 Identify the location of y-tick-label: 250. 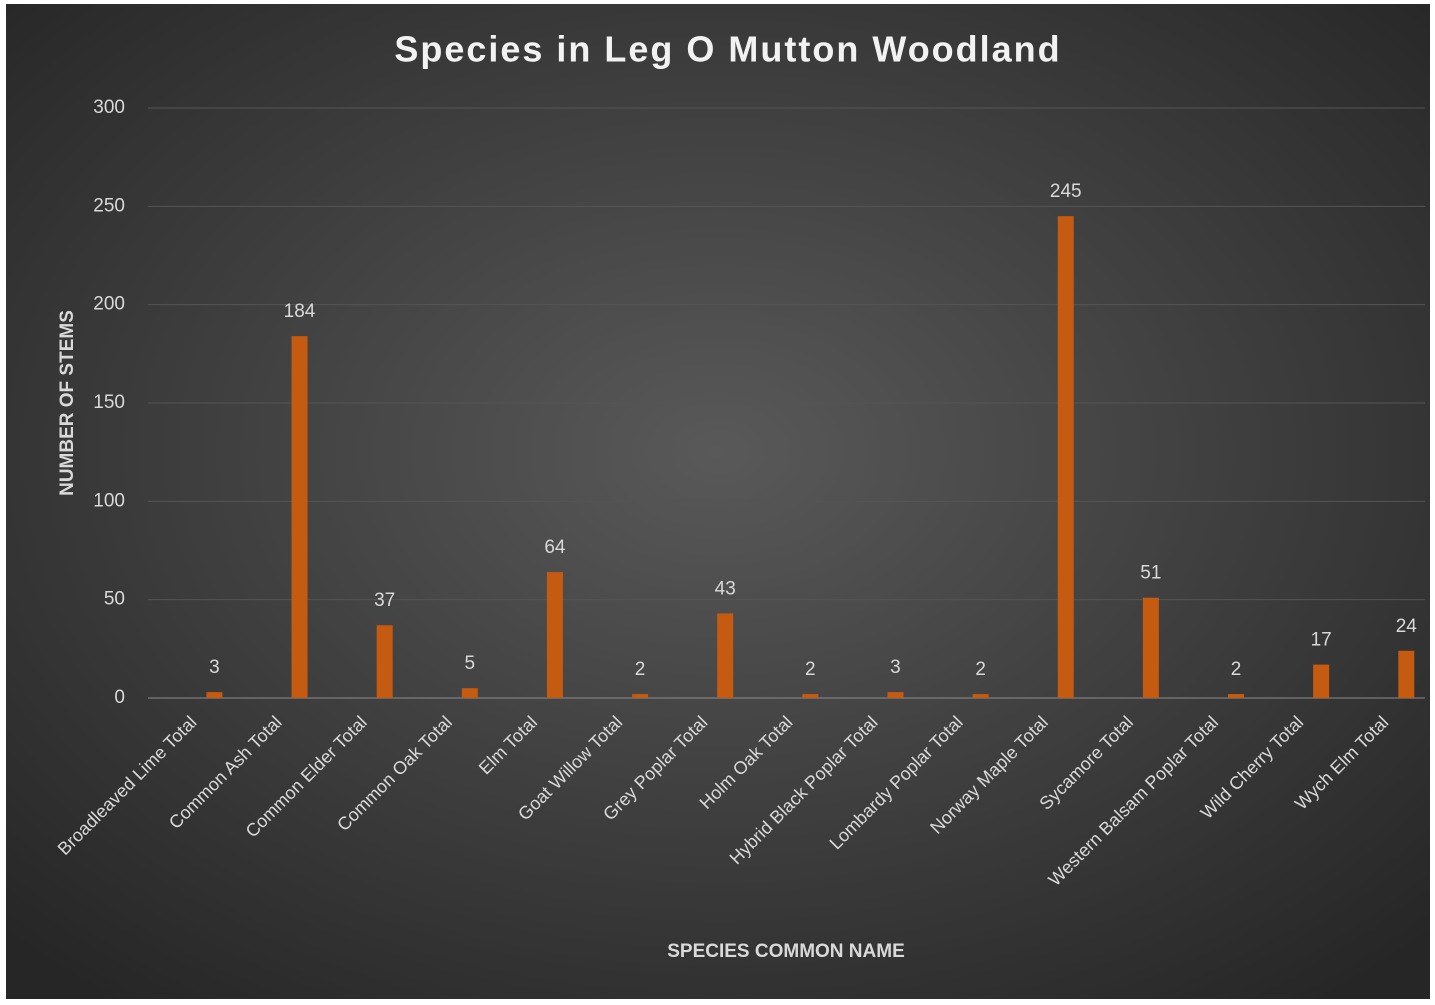
(109, 205).